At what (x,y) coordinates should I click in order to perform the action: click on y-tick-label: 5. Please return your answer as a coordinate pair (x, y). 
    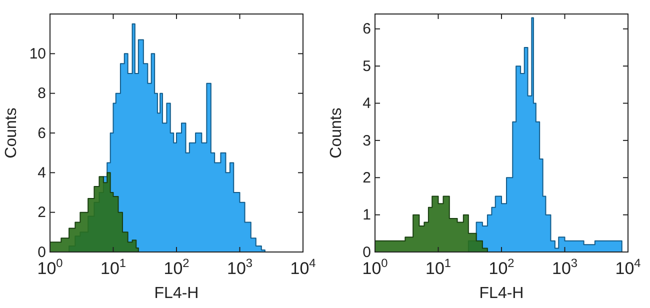
    Looking at the image, I should click on (366, 66).